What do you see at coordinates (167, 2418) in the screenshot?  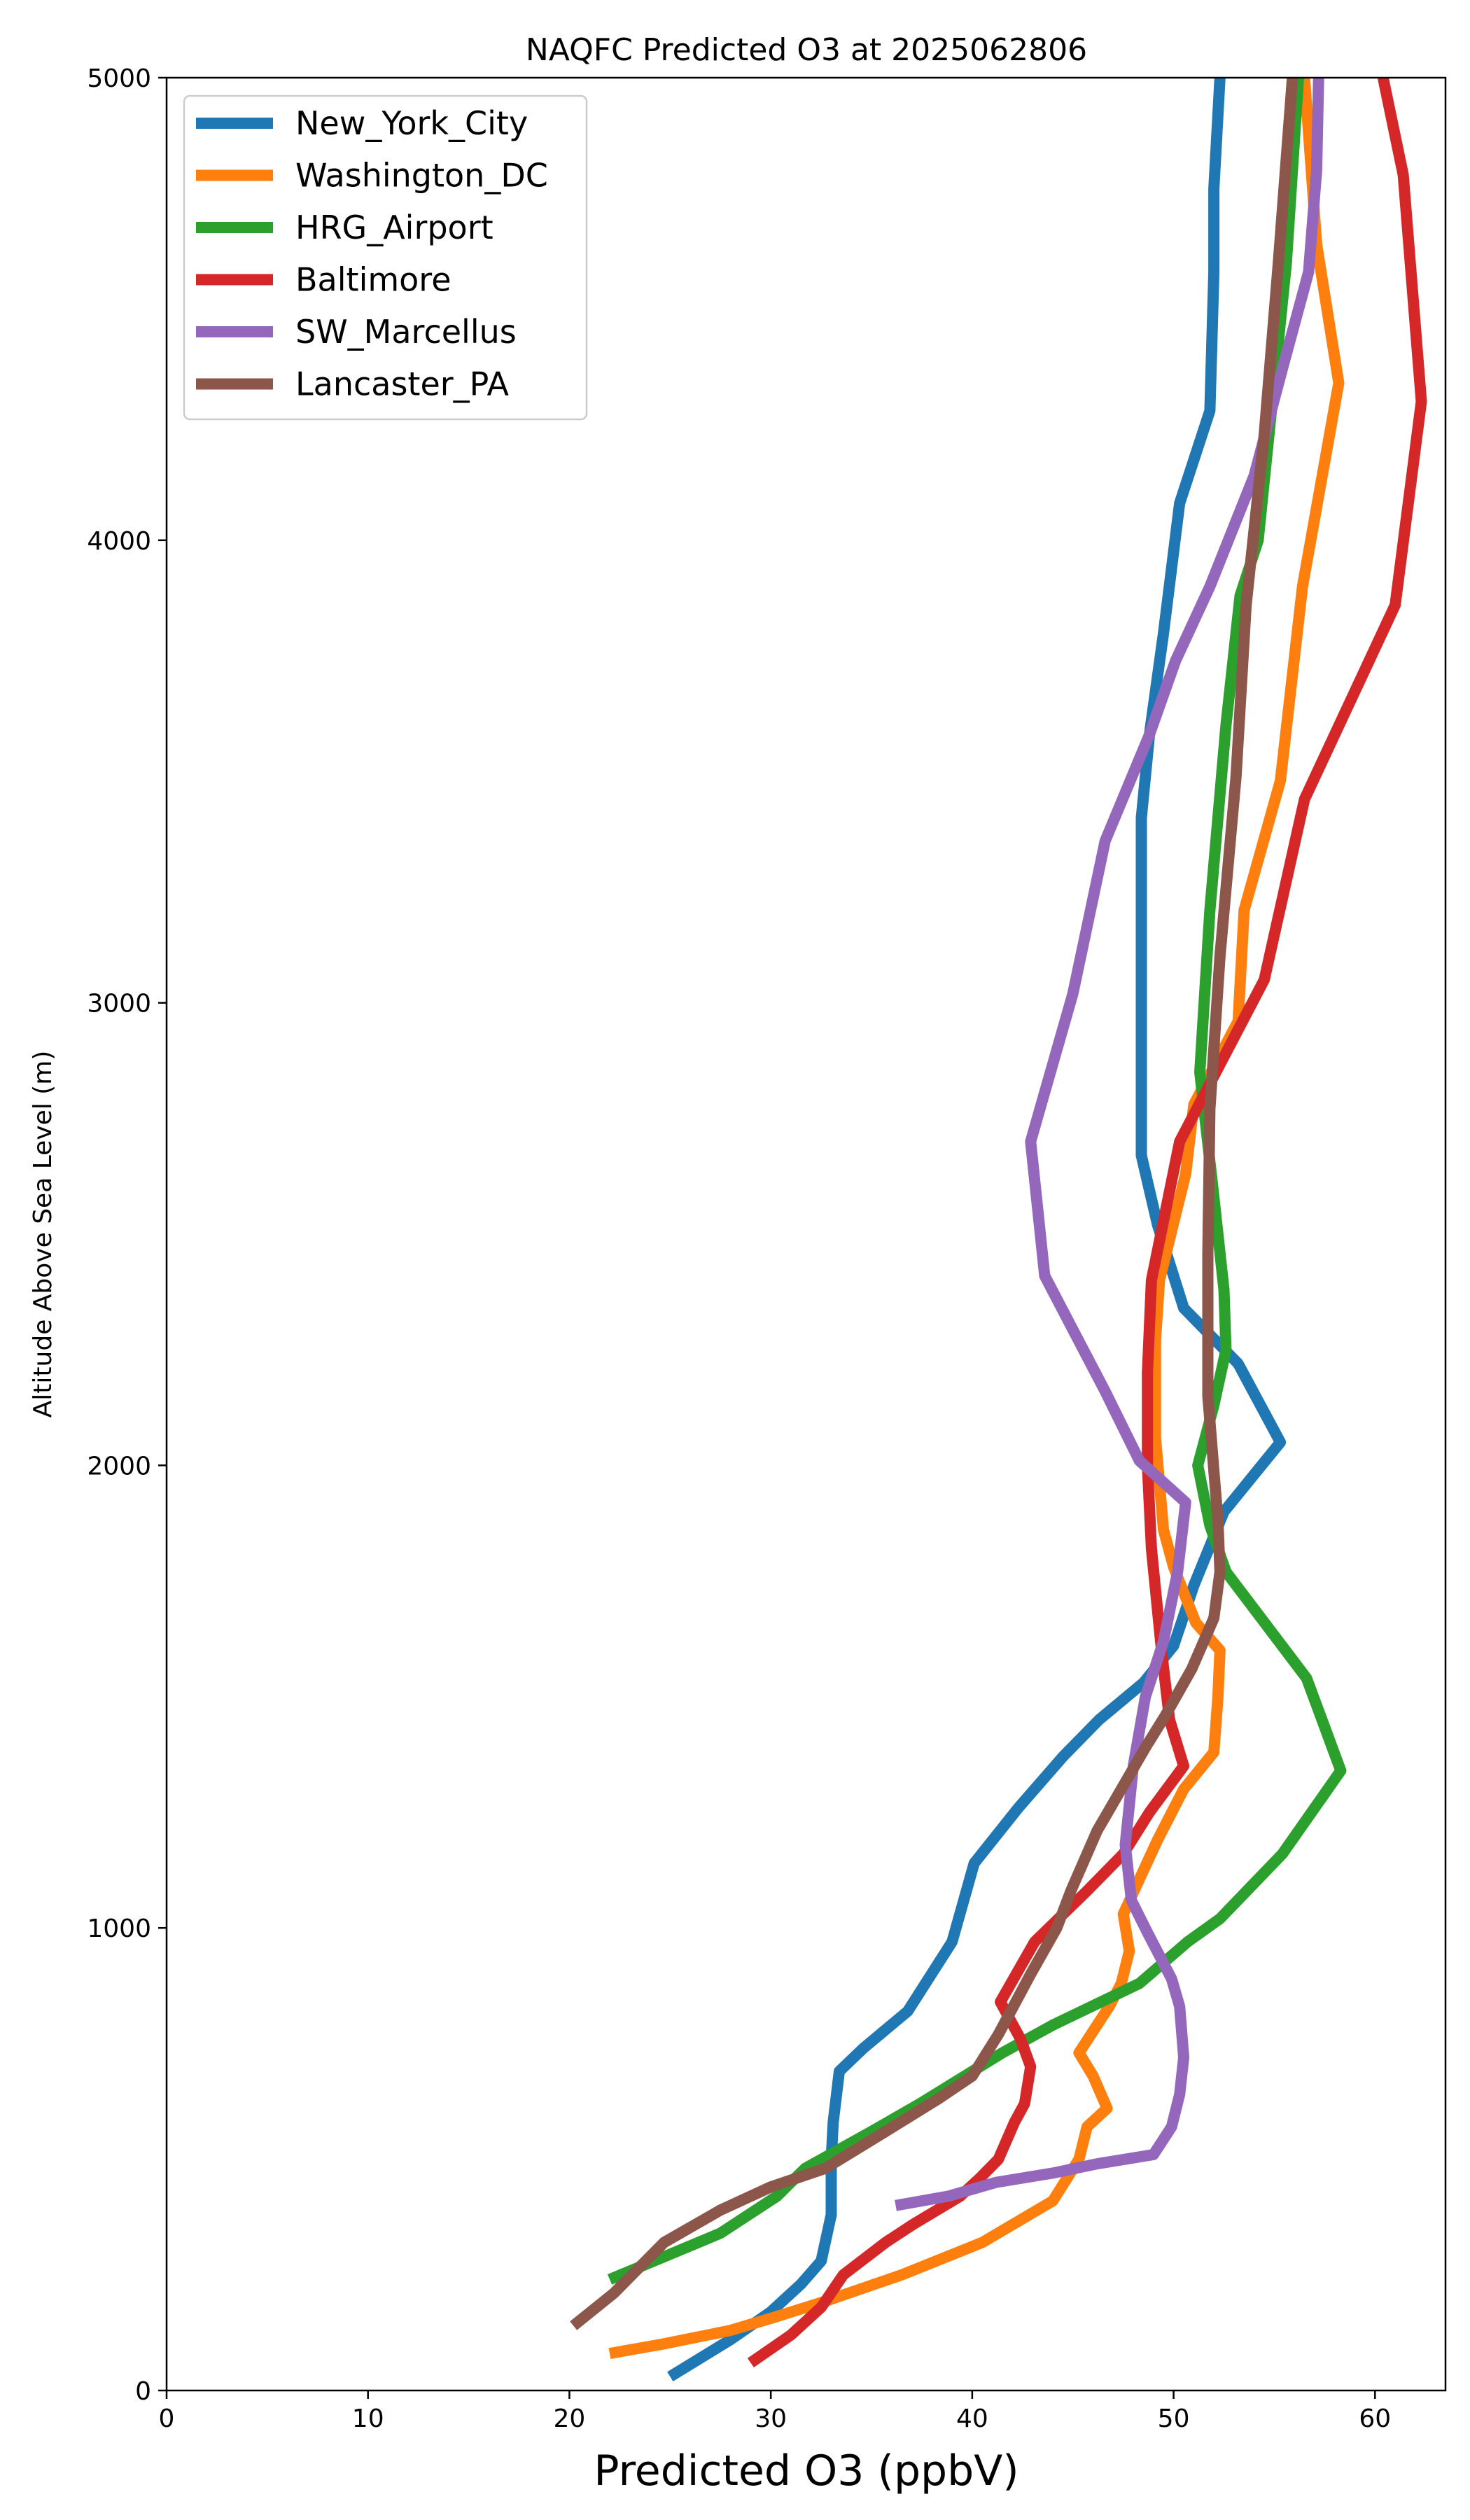 I see `x-tick-label: 0` at bounding box center [167, 2418].